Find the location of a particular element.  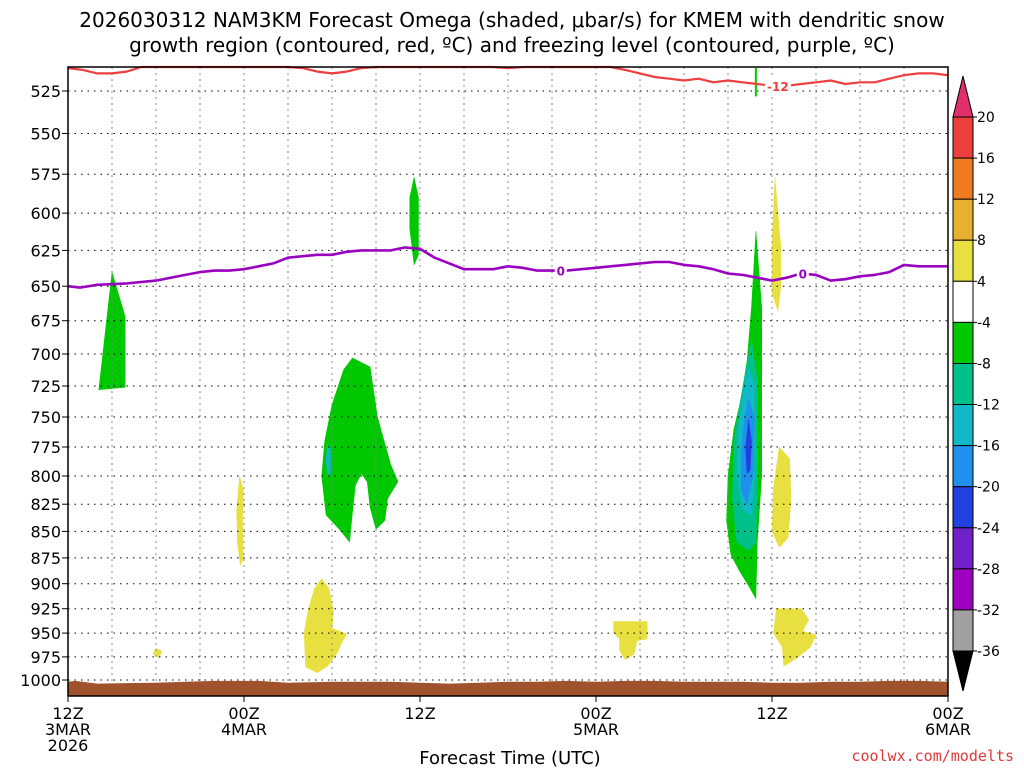

y-tick-label: 900 is located at coordinates (45, 584).